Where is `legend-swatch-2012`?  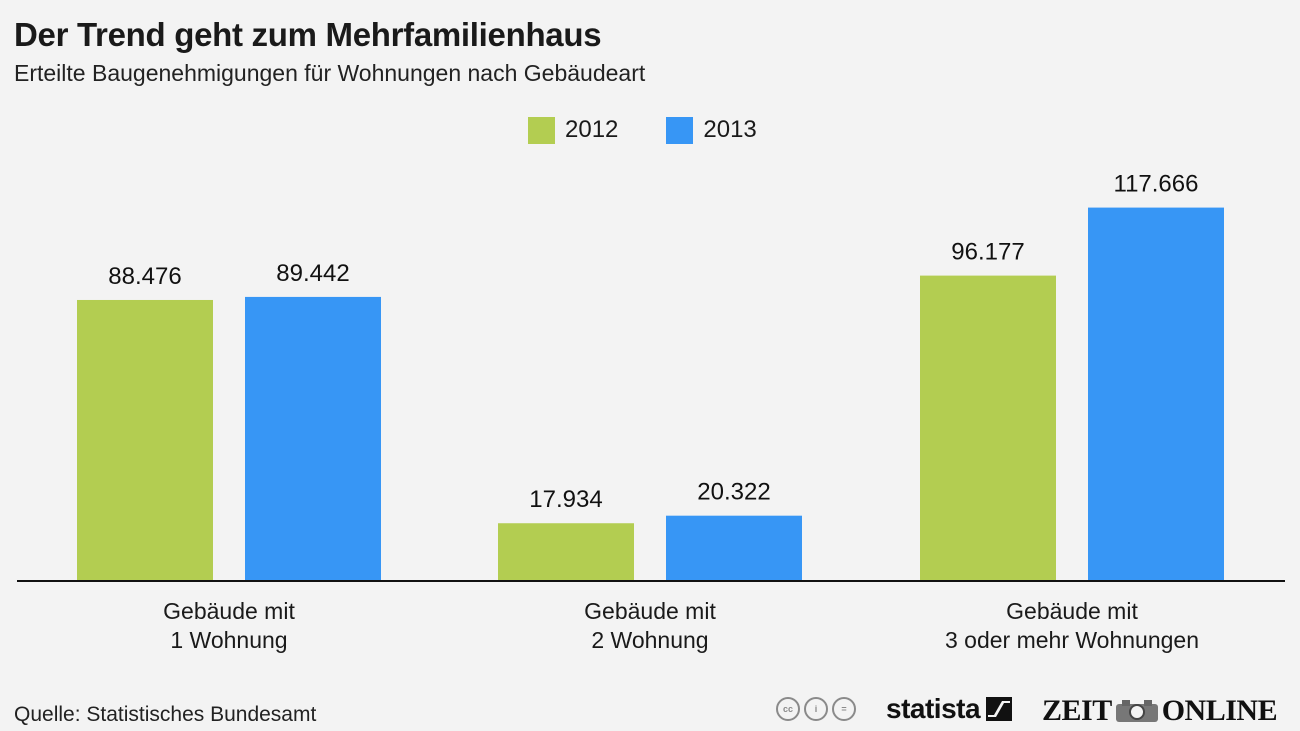 legend-swatch-2012 is located at coordinates (541, 130).